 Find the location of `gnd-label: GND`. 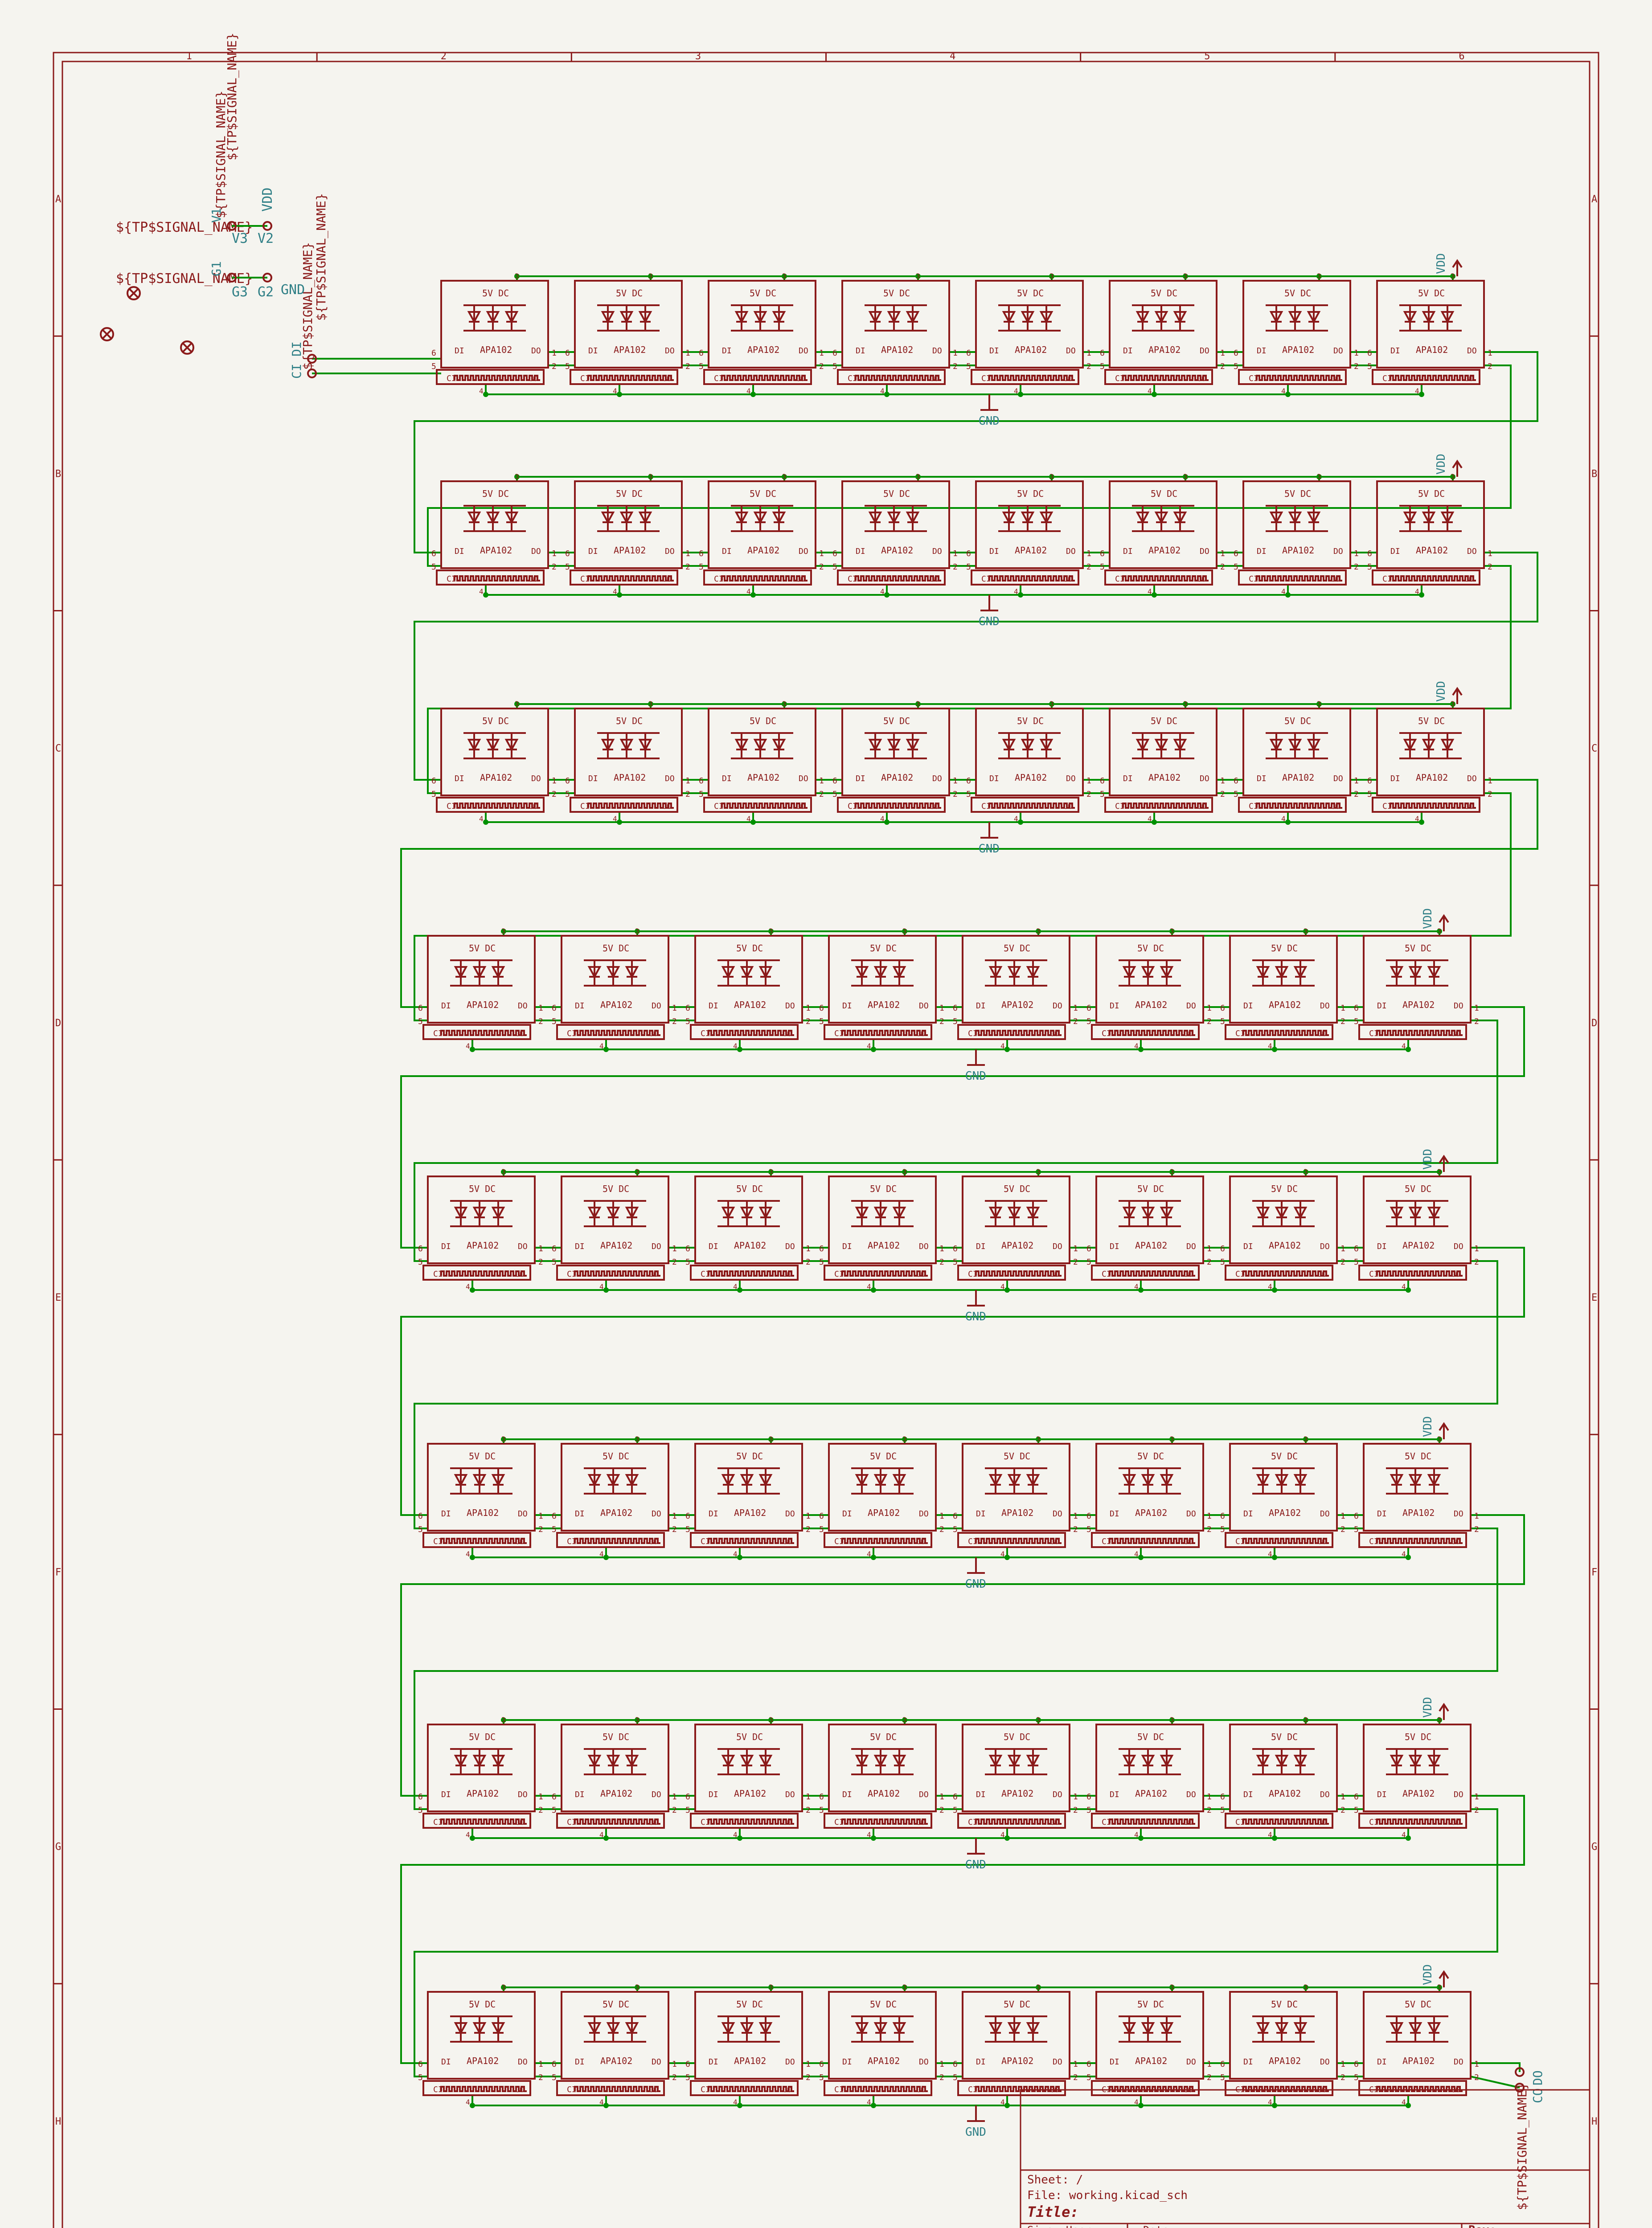

gnd-label: GND is located at coordinates (989, 621).